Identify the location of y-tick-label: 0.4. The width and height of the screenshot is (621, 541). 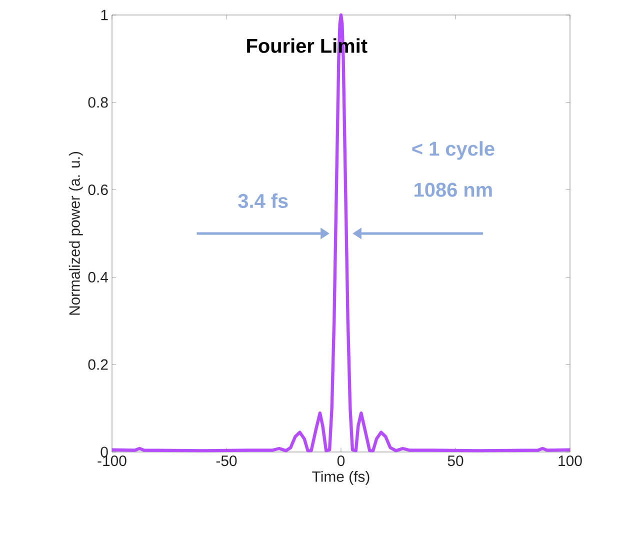
(98, 277).